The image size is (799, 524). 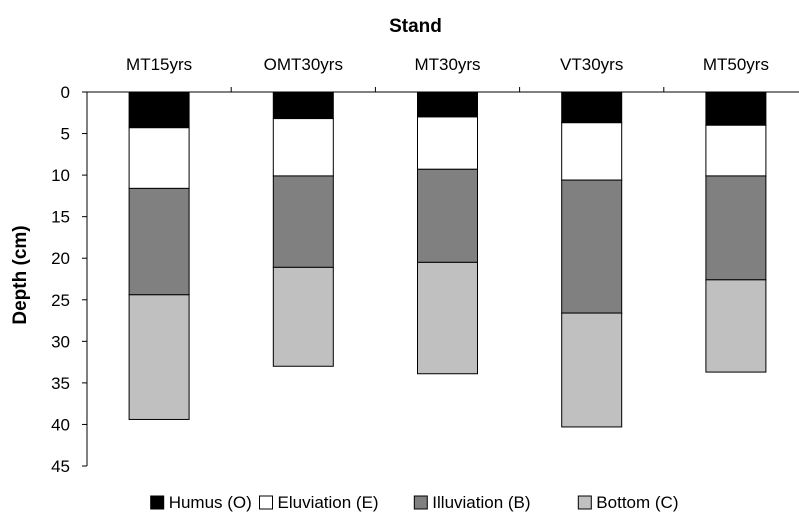 I want to click on legend-label: Illuviation (B), so click(x=481, y=502).